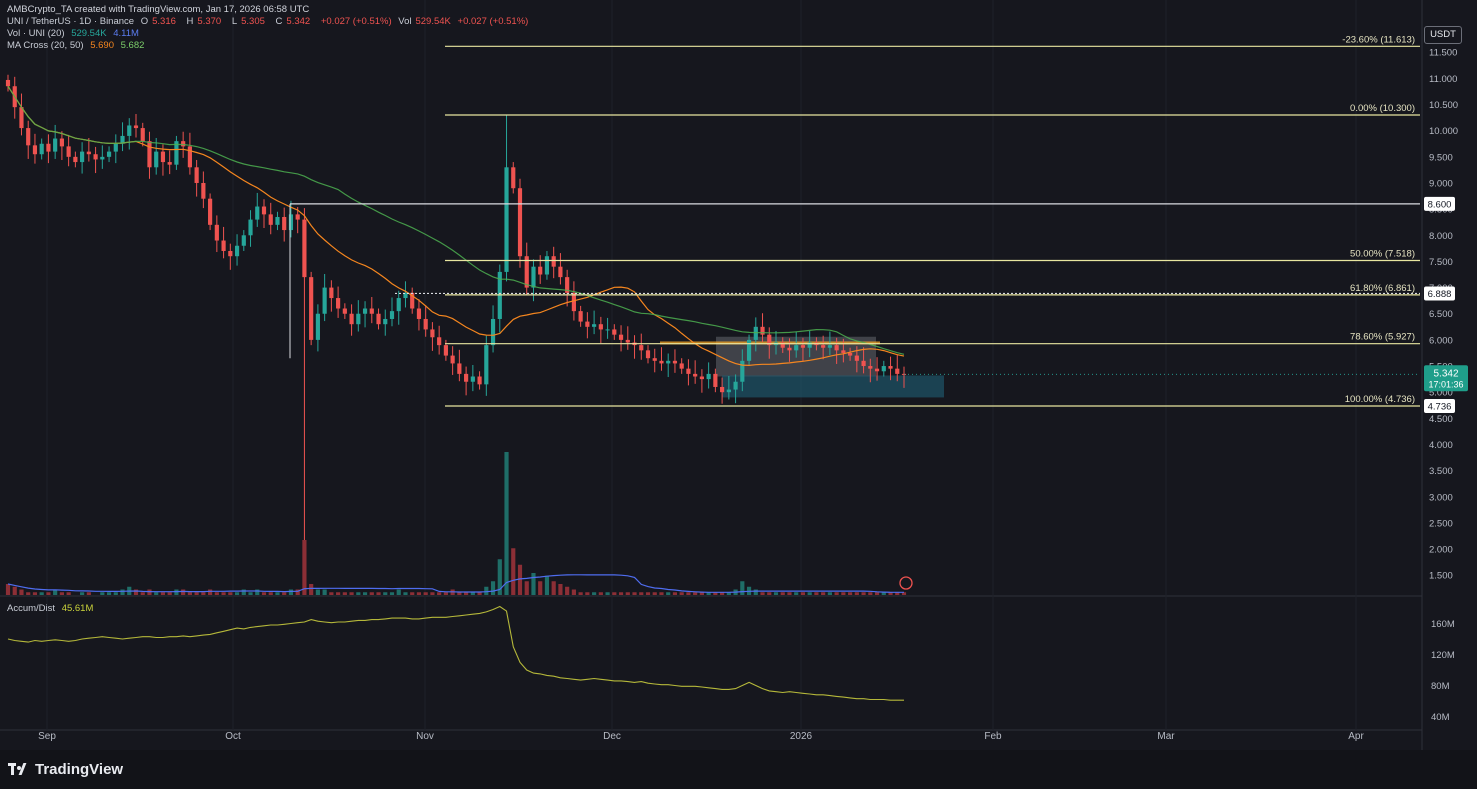 This screenshot has height=789, width=1477. I want to click on x-tick-label: Dec, so click(612, 736).